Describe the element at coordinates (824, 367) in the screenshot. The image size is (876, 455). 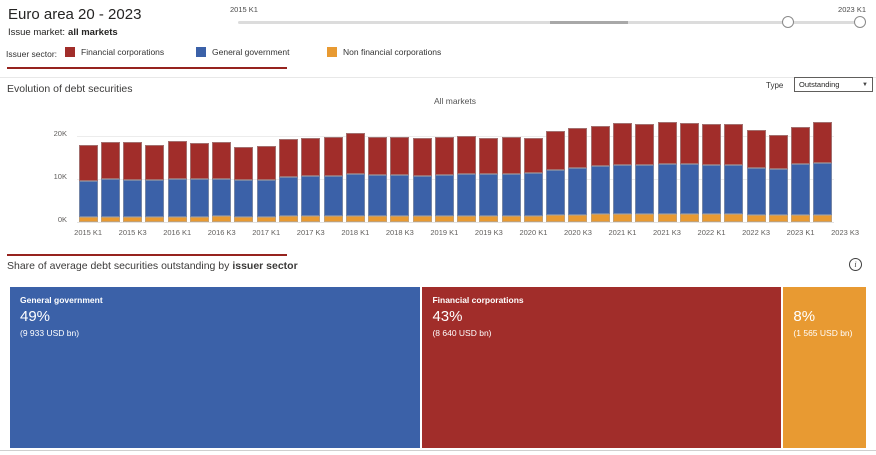
I see `treemap-segment-non-financial: 8% (1 565 USD bn)` at that location.